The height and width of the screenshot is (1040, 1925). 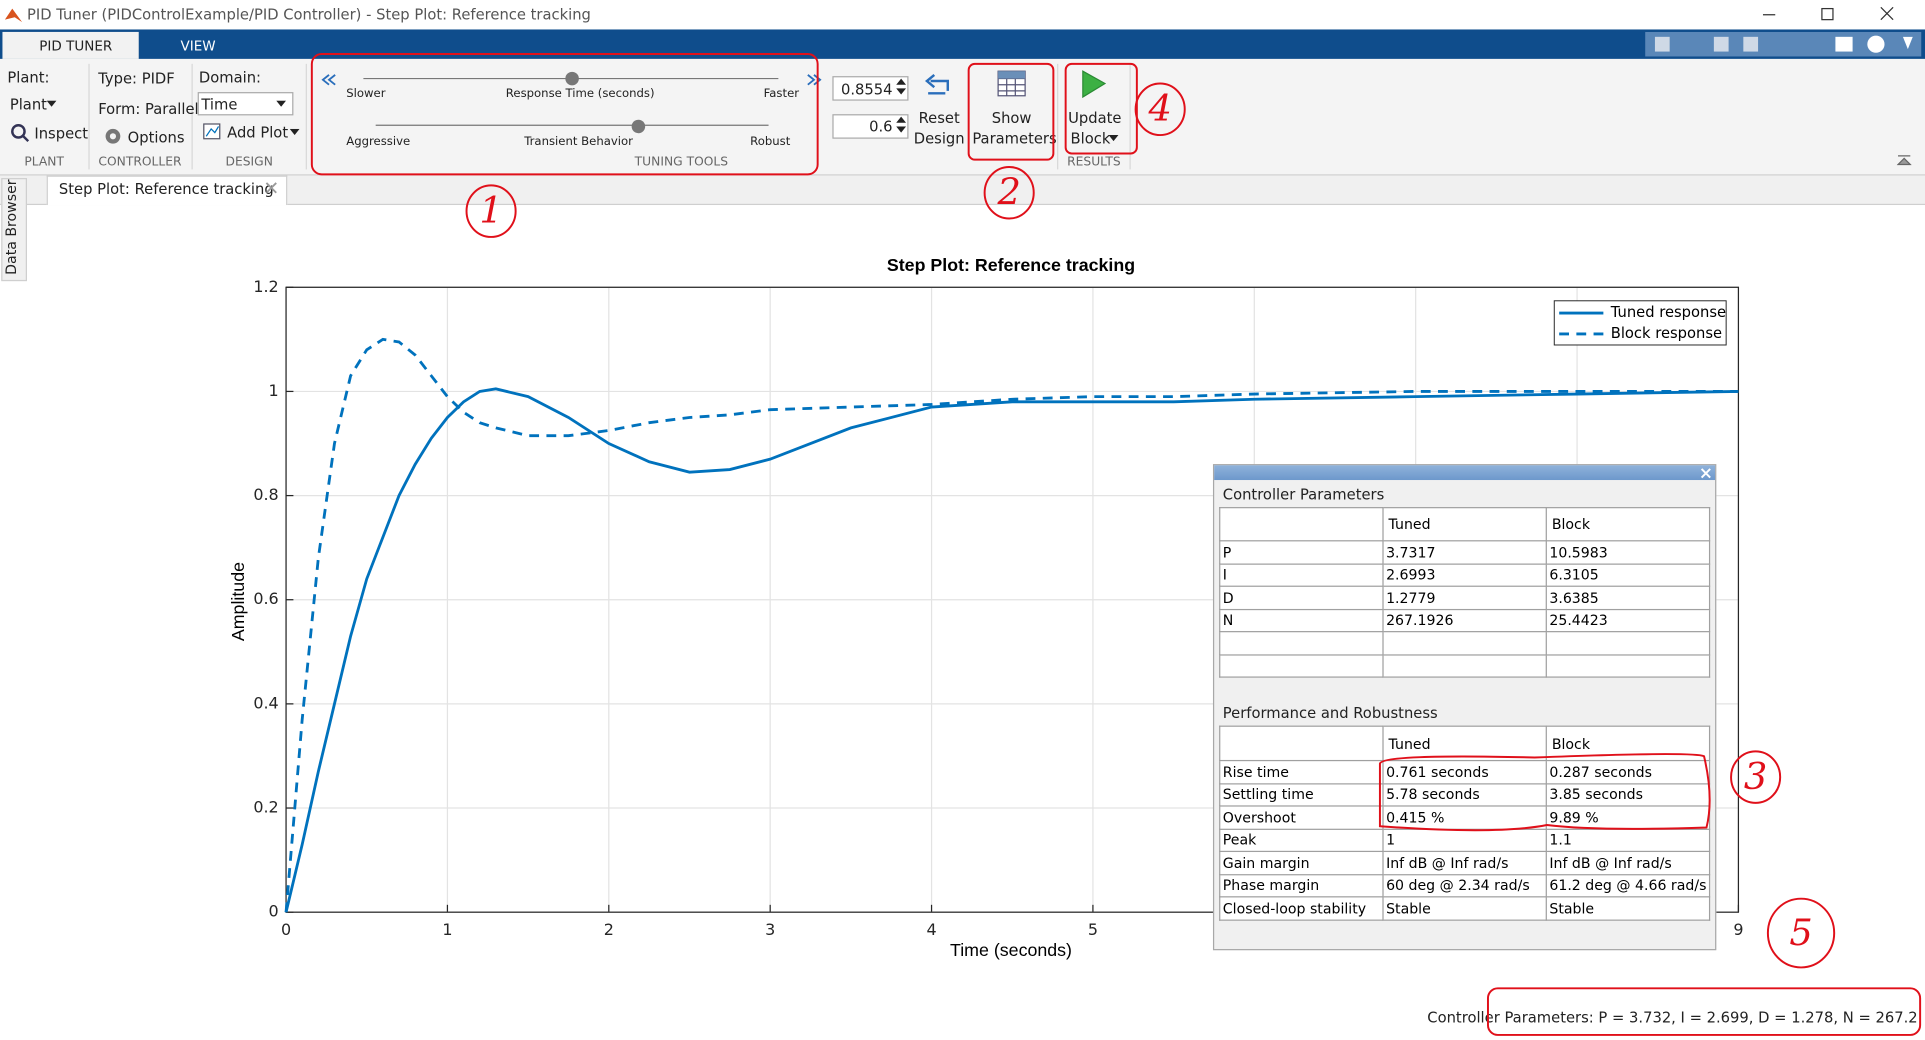 I want to click on response-input, so click(x=870, y=88).